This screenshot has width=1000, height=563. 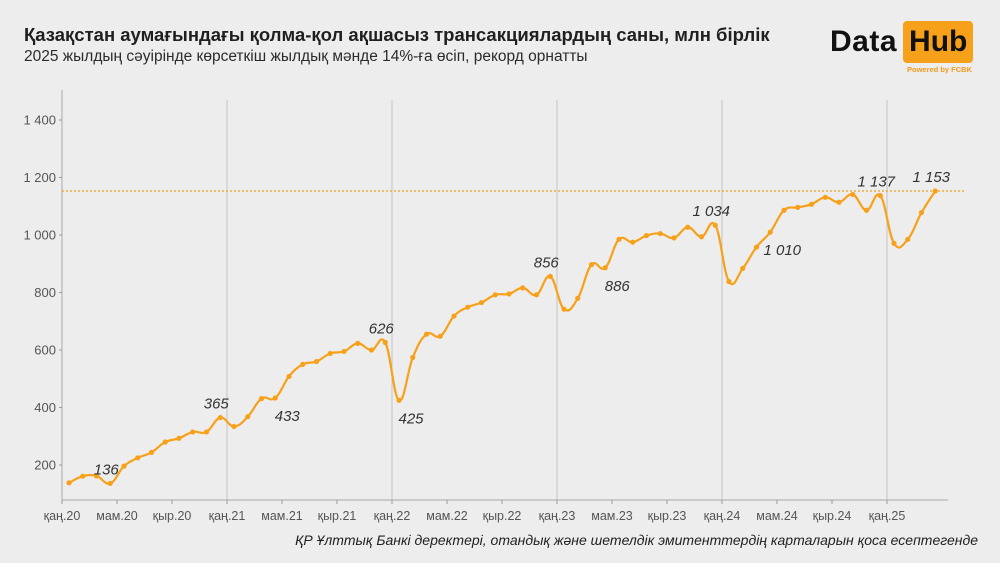 What do you see at coordinates (392, 516) in the screenshot?
I see `x-tick-label: қаң.22` at bounding box center [392, 516].